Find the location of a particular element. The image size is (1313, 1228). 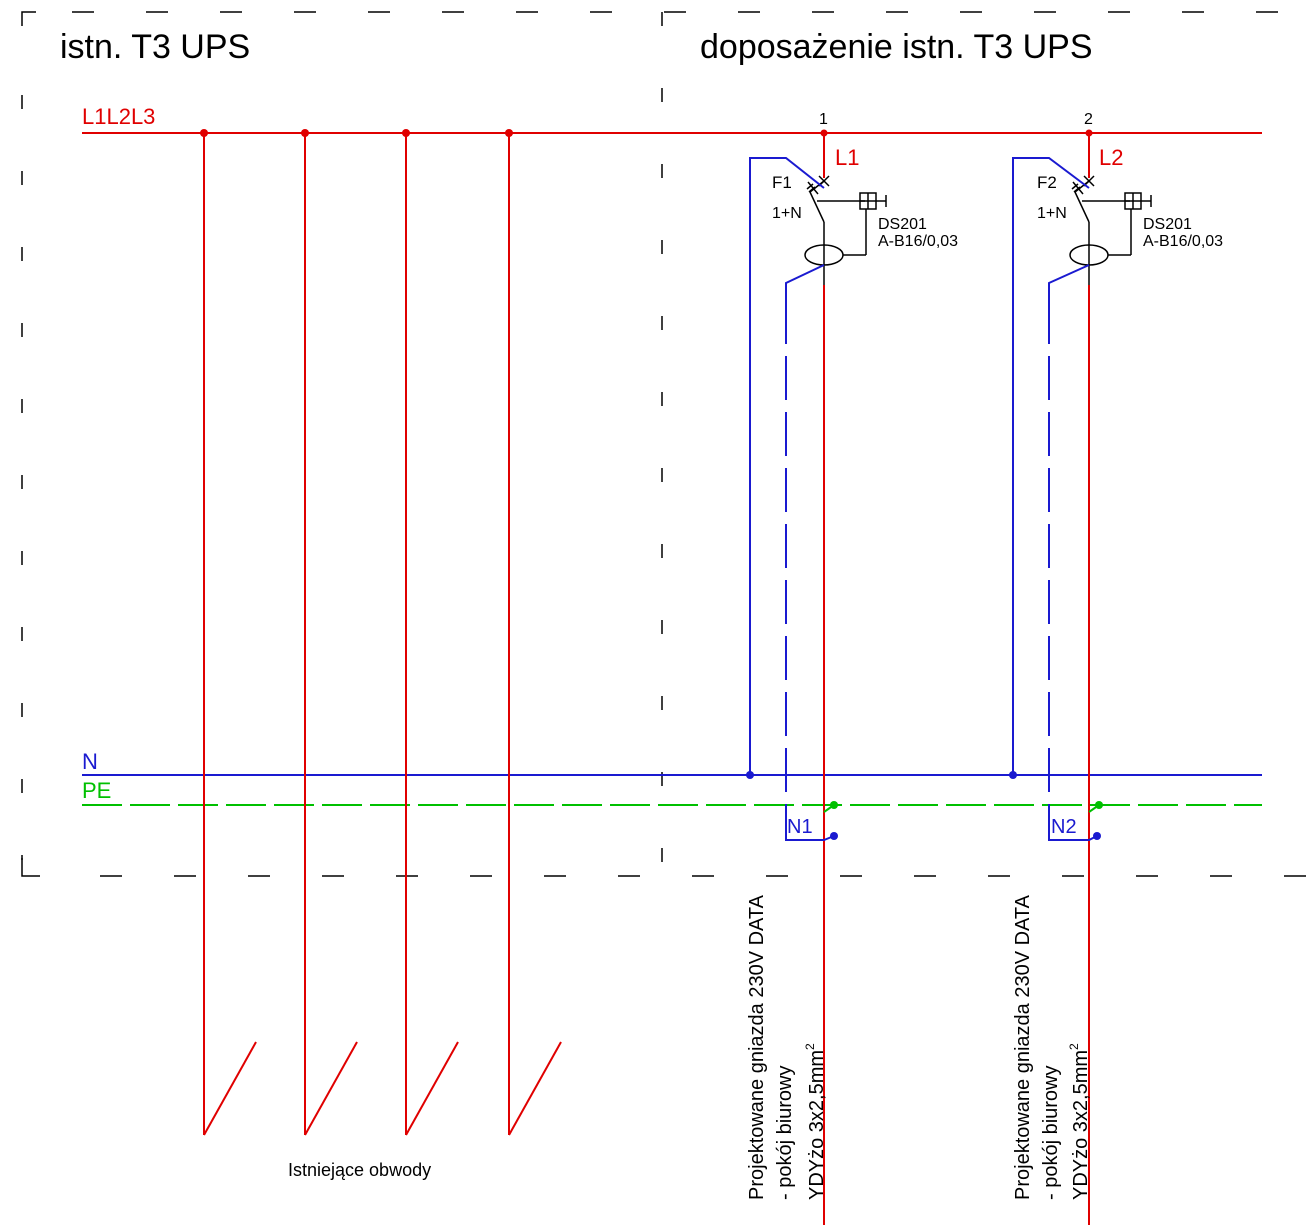

breaker-label: F1 is located at coordinates (782, 182).